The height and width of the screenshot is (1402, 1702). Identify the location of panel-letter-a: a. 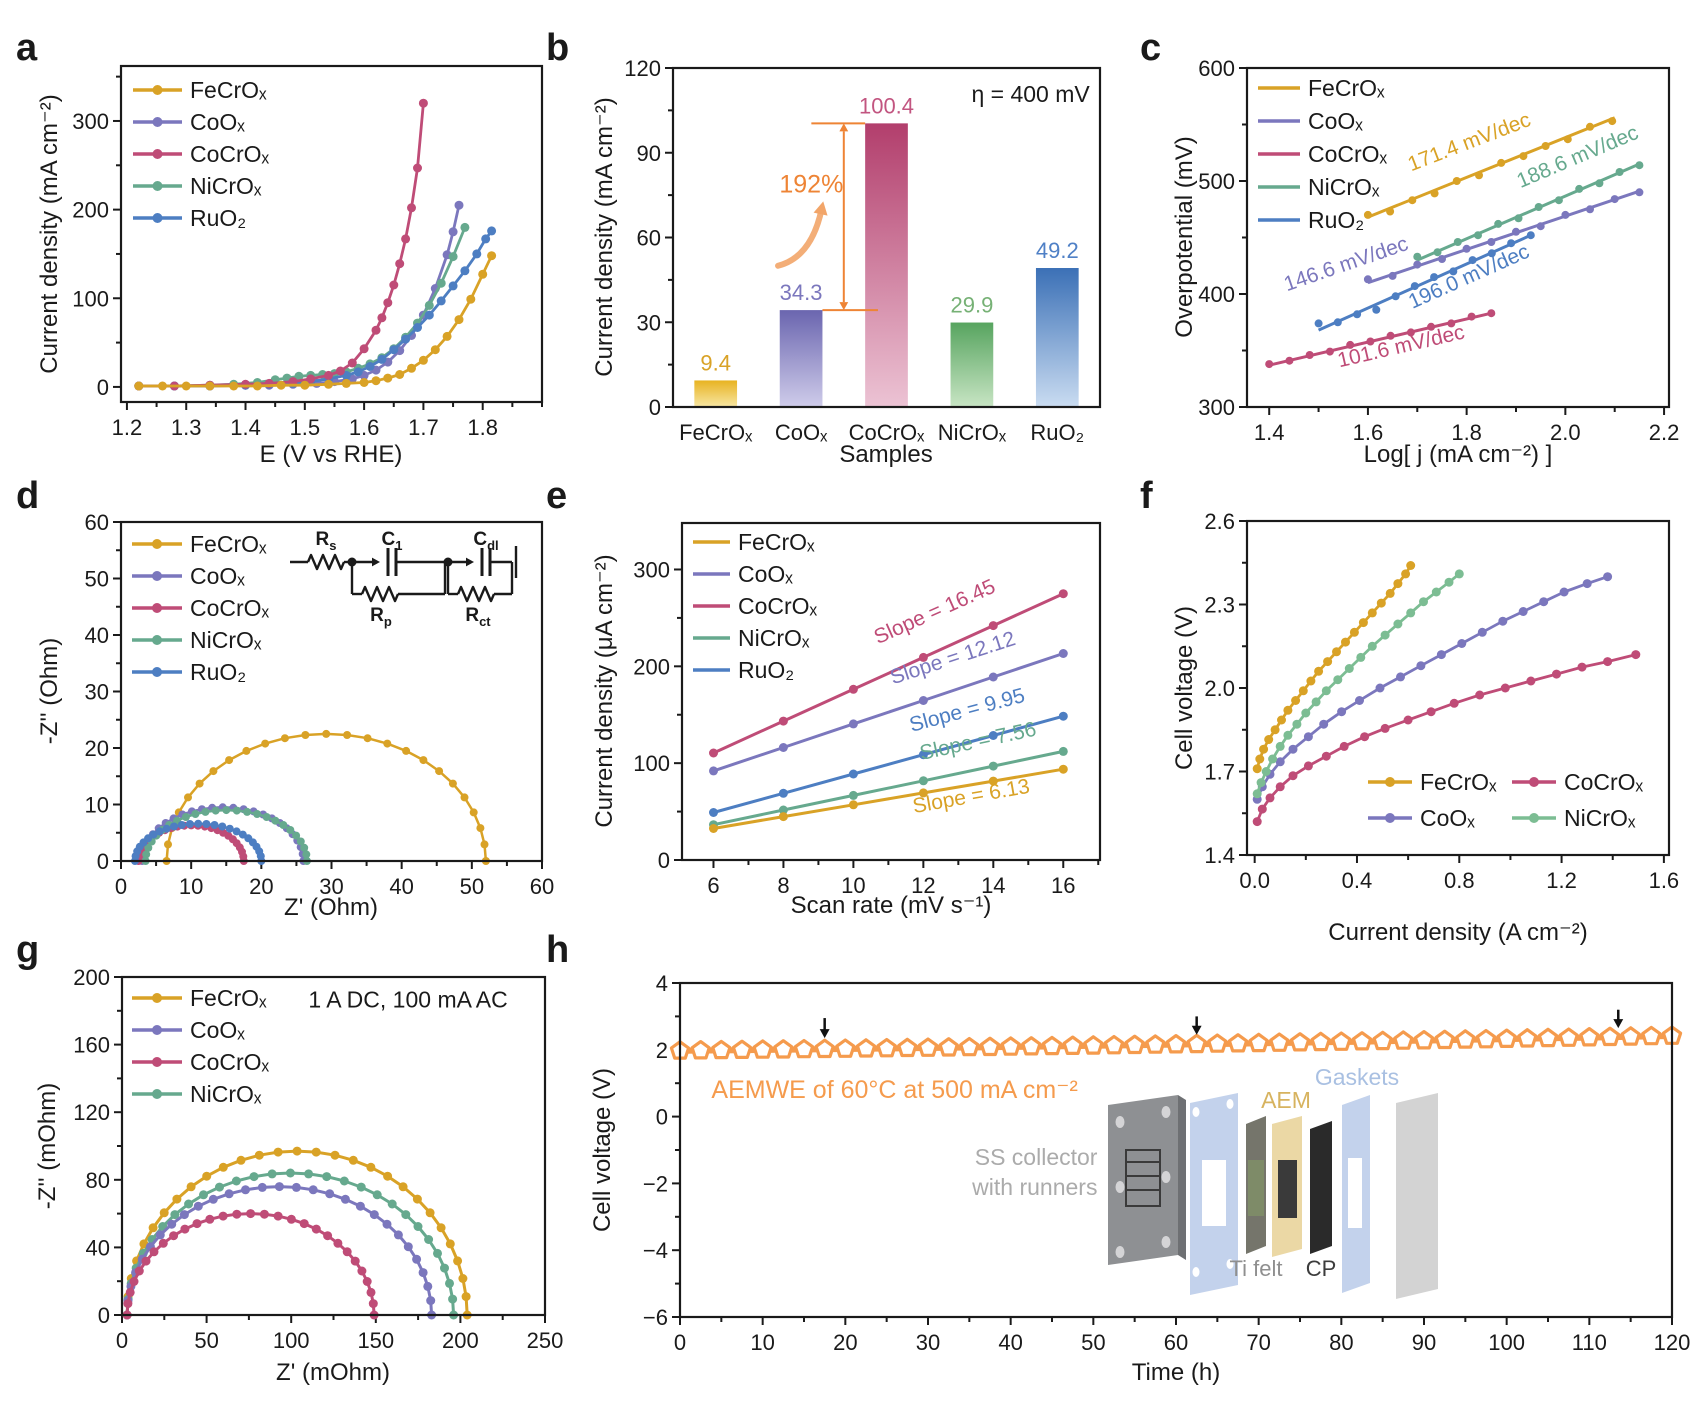
(27, 48).